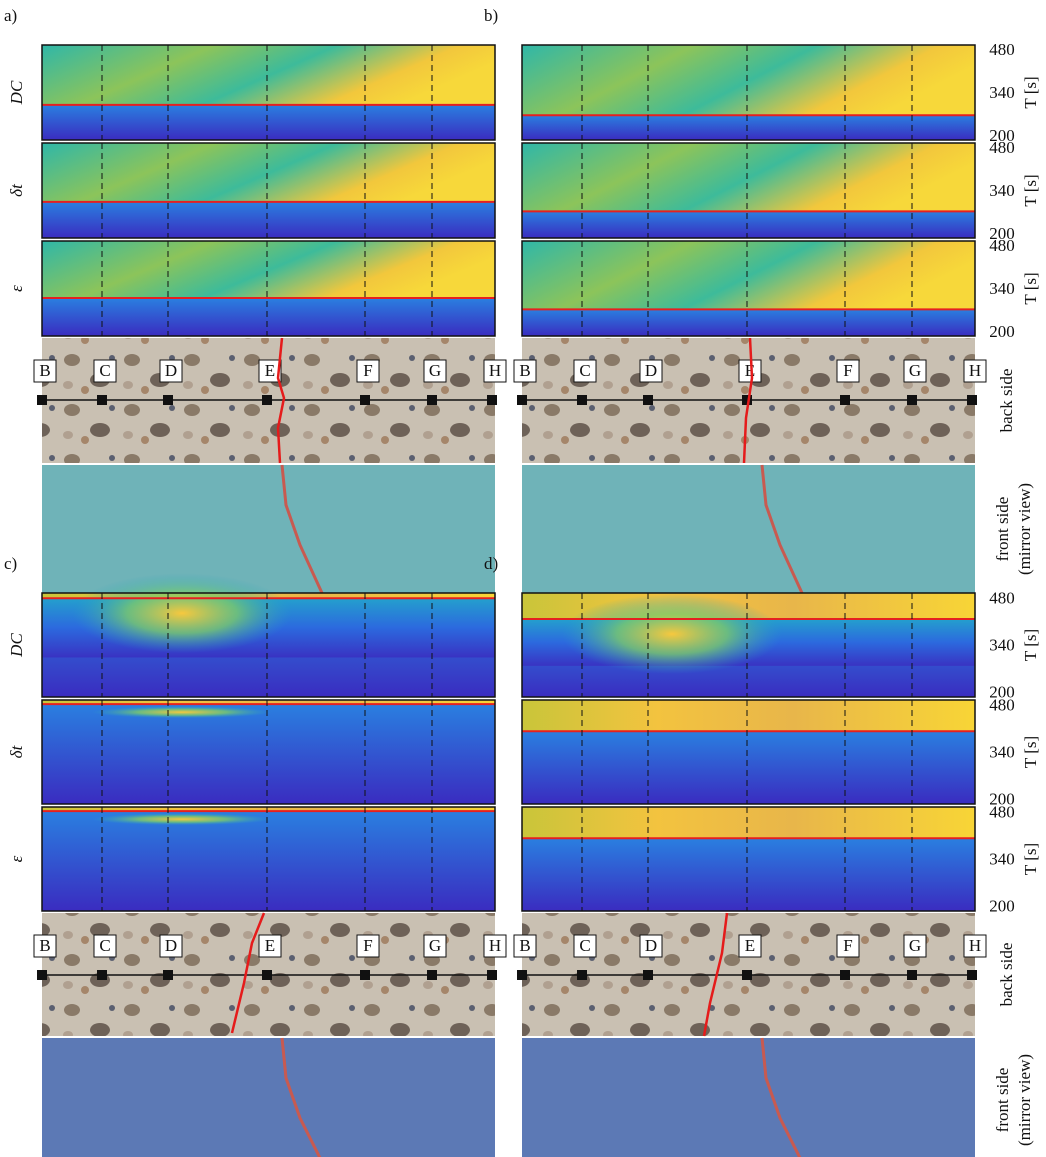 Image resolution: width=1046 pixels, height=1157 pixels. Describe the element at coordinates (16, 751) in the screenshot. I see `row-label: δt` at that location.